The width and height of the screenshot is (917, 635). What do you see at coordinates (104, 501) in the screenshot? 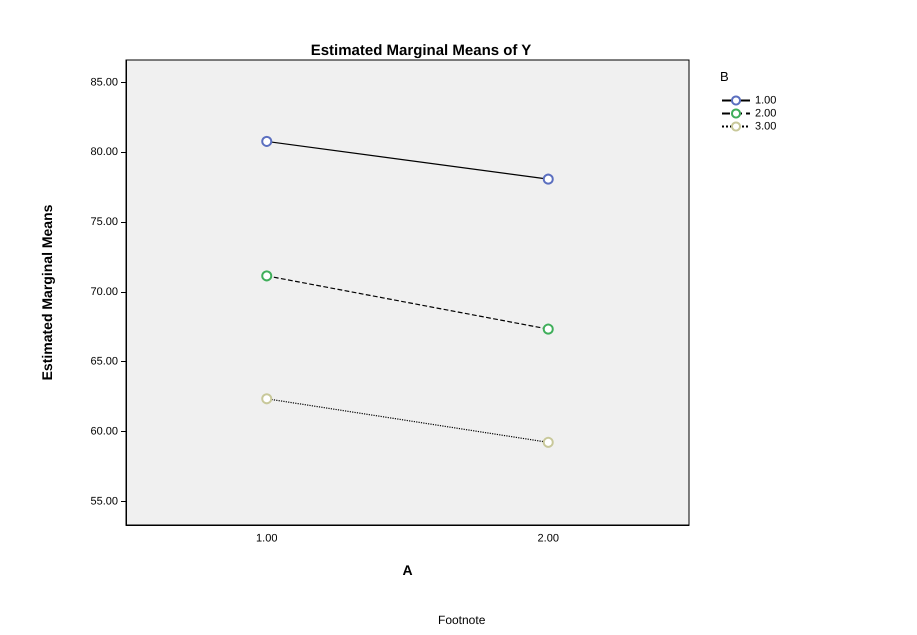
I see `y-tick-label: 55.00` at bounding box center [104, 501].